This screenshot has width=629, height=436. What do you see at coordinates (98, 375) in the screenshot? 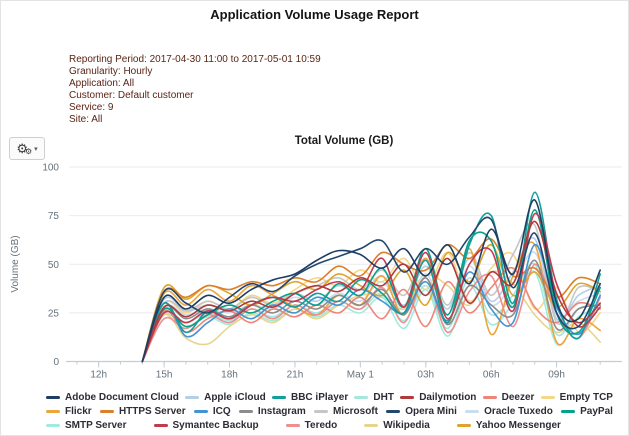
I see `svg-text: 12h` at bounding box center [98, 375].